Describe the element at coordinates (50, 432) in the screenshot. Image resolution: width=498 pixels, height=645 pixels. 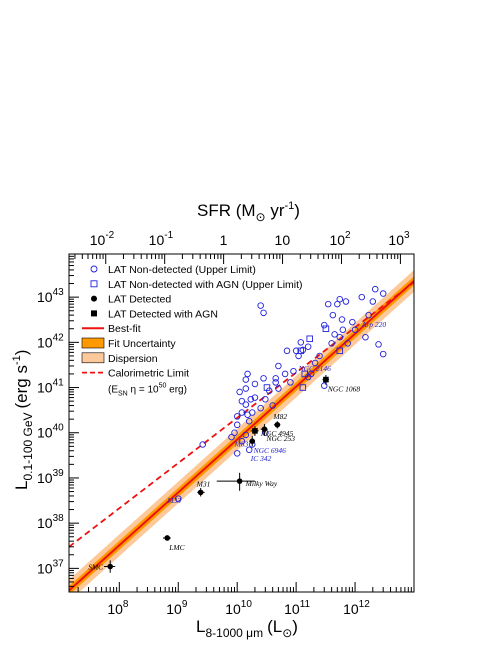
I see `y-tick-label: 1040` at that location.